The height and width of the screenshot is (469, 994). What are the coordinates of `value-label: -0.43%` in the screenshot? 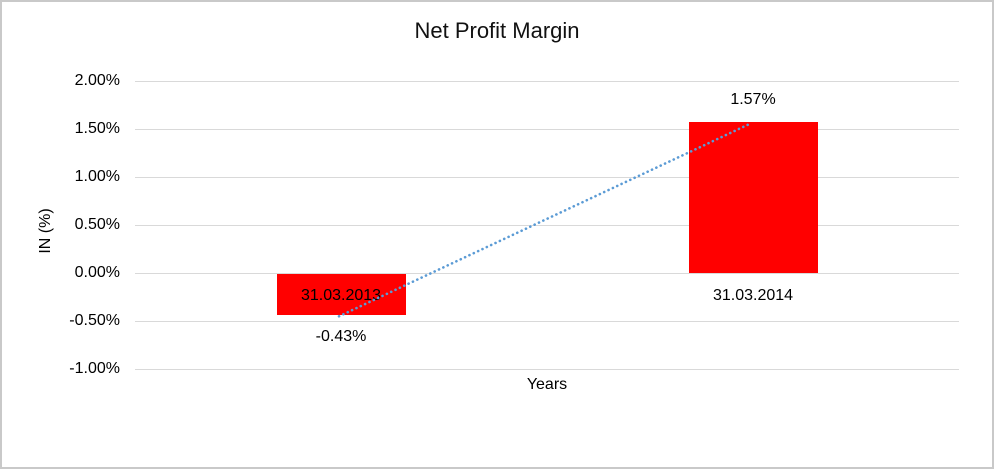 It's located at (341, 336).